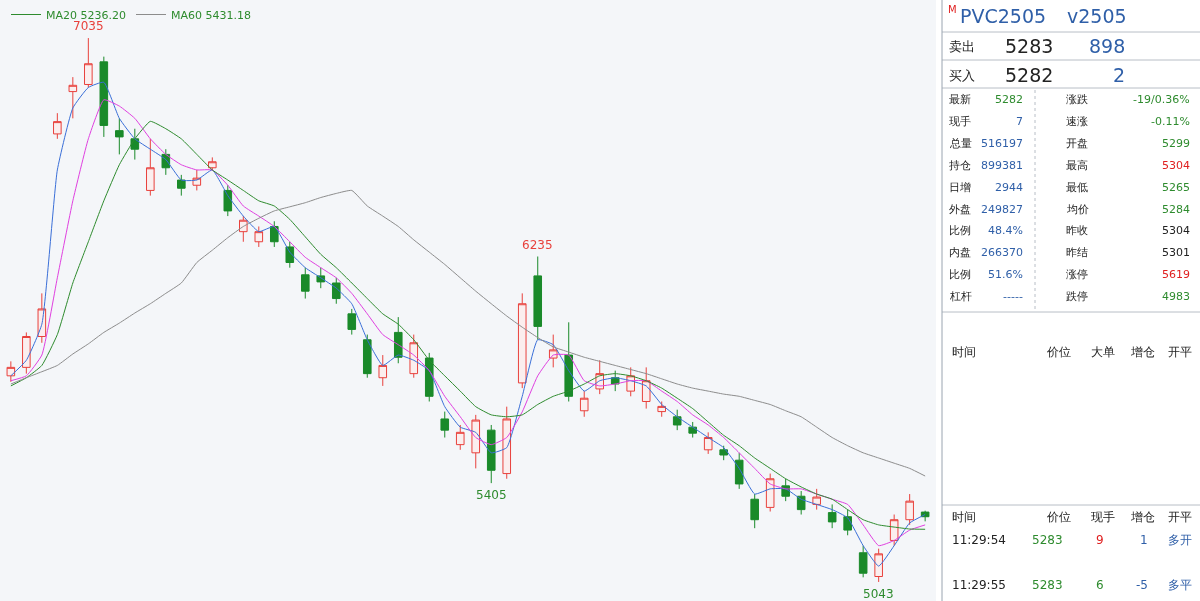 This screenshot has height=601, width=1200. What do you see at coordinates (1103, 517) in the screenshot?
I see `text: 现手` at bounding box center [1103, 517].